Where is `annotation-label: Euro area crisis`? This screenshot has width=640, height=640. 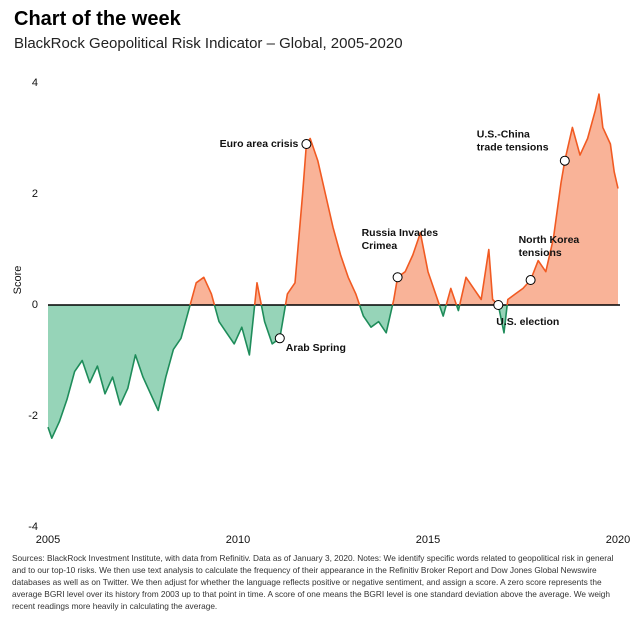 annotation-label: Euro area crisis is located at coordinates (259, 144).